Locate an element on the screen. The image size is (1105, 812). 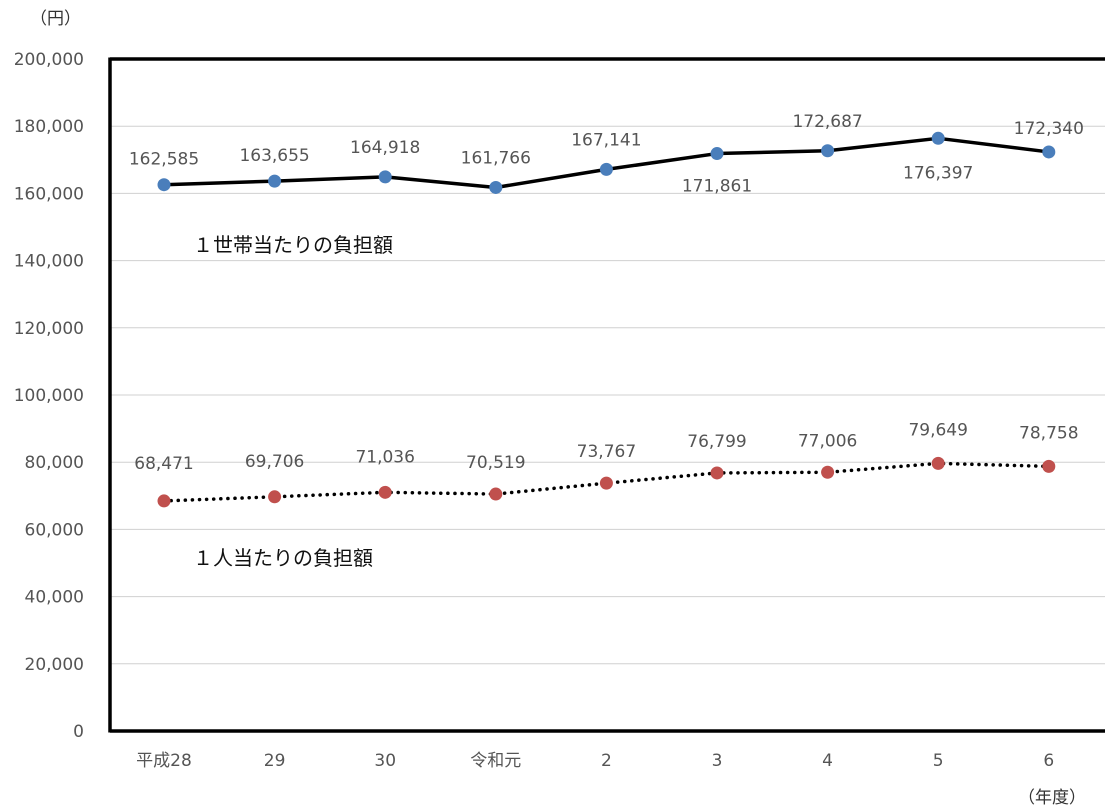
y-tick-label: 100,000 is located at coordinates (49, 396).